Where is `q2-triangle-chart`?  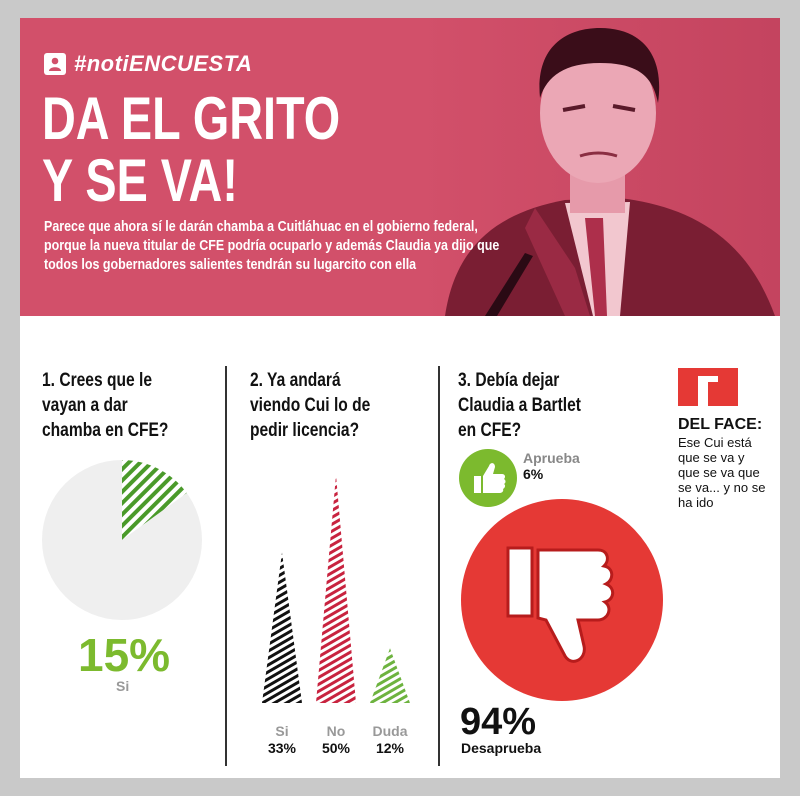 q2-triangle-chart is located at coordinates (336, 589).